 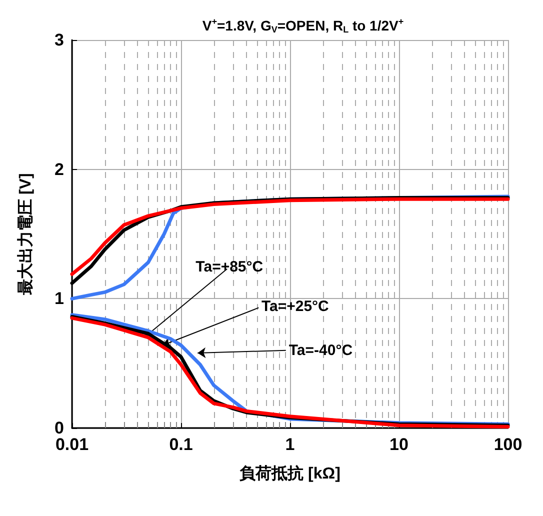 I want to click on x-tick-label: 0.1, so click(x=181, y=444).